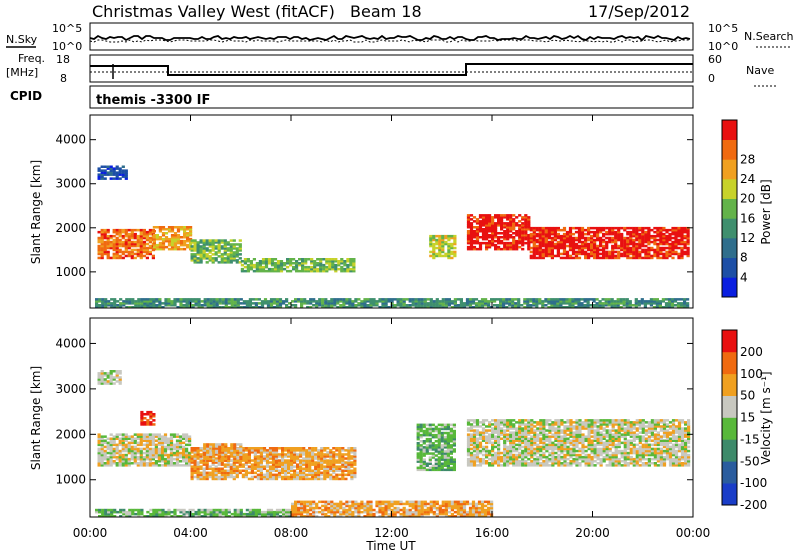  I want to click on cpid-strip: CPID themis -3300 IF, so click(352, 97).